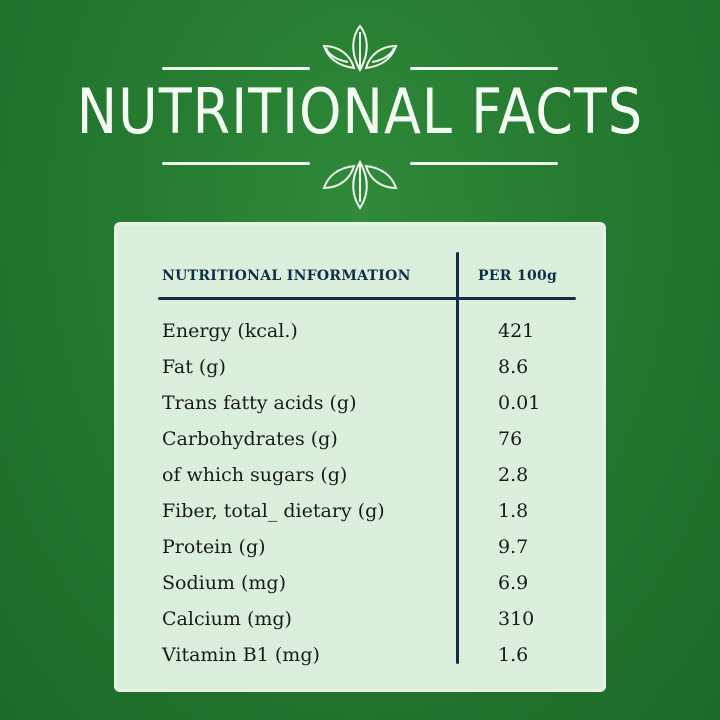  What do you see at coordinates (513, 583) in the screenshot?
I see `nutrient-value: 6.9` at bounding box center [513, 583].